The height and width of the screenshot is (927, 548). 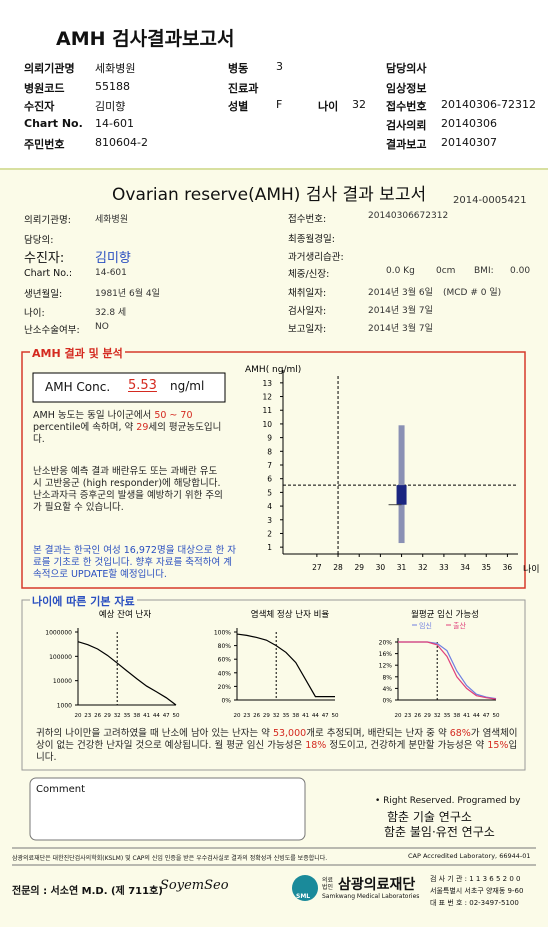 I want to click on text: percentile에 속하며, 약, so click(x=85, y=427).